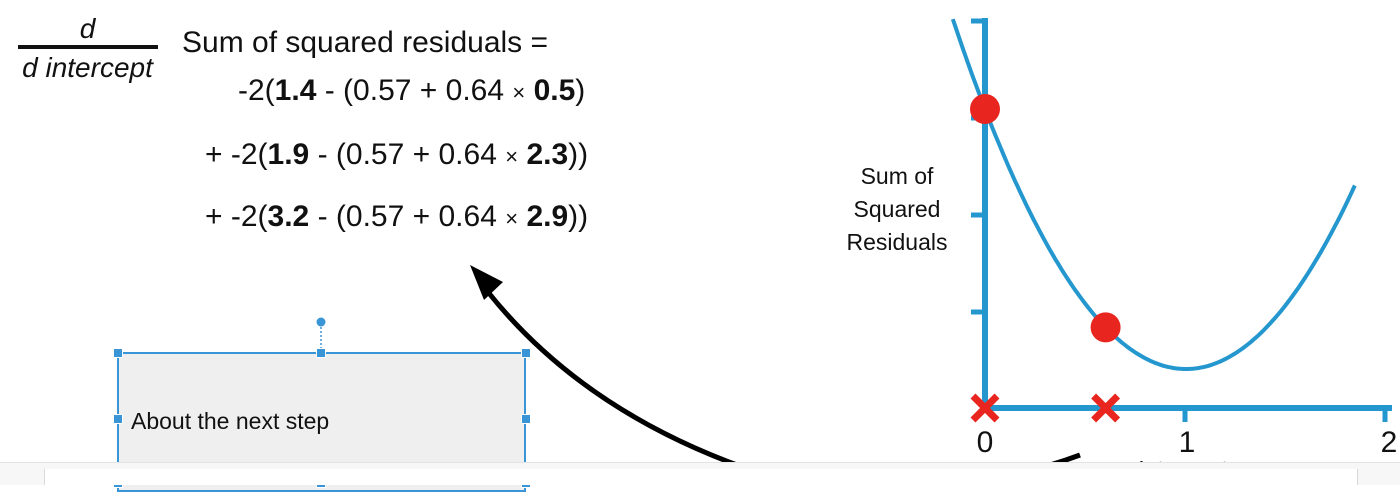 The width and height of the screenshot is (1400, 492). Describe the element at coordinates (631, 385) in the screenshot. I see `curved-arrow-shaft` at that location.